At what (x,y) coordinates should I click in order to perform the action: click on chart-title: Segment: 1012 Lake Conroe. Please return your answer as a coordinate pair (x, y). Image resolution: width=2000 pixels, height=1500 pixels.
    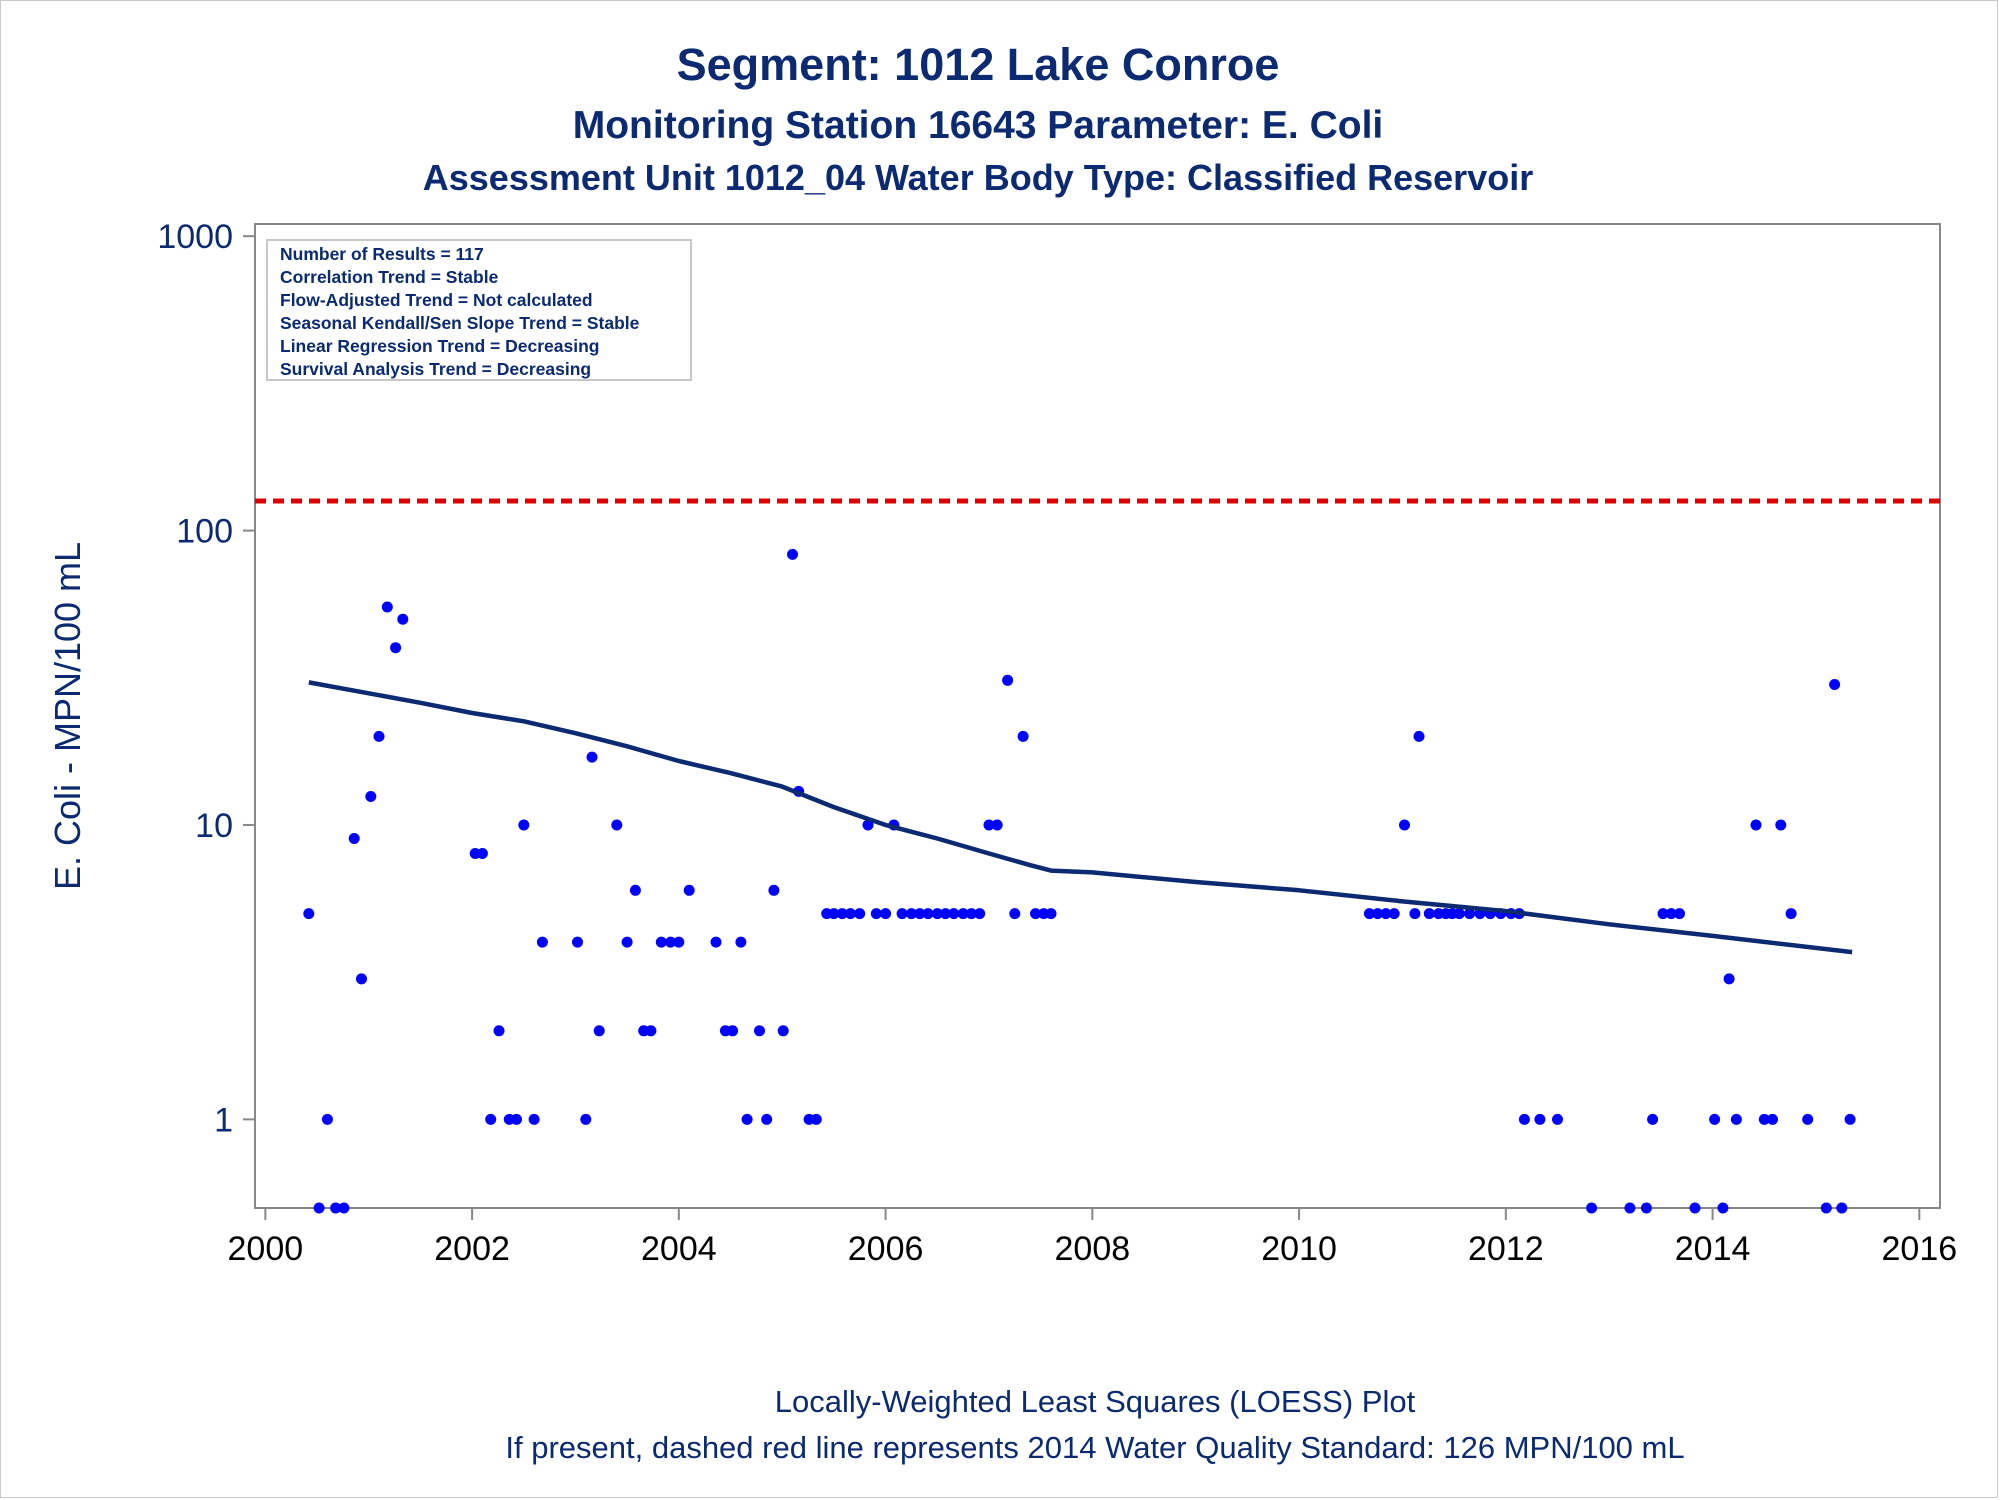
    Looking at the image, I should click on (978, 64).